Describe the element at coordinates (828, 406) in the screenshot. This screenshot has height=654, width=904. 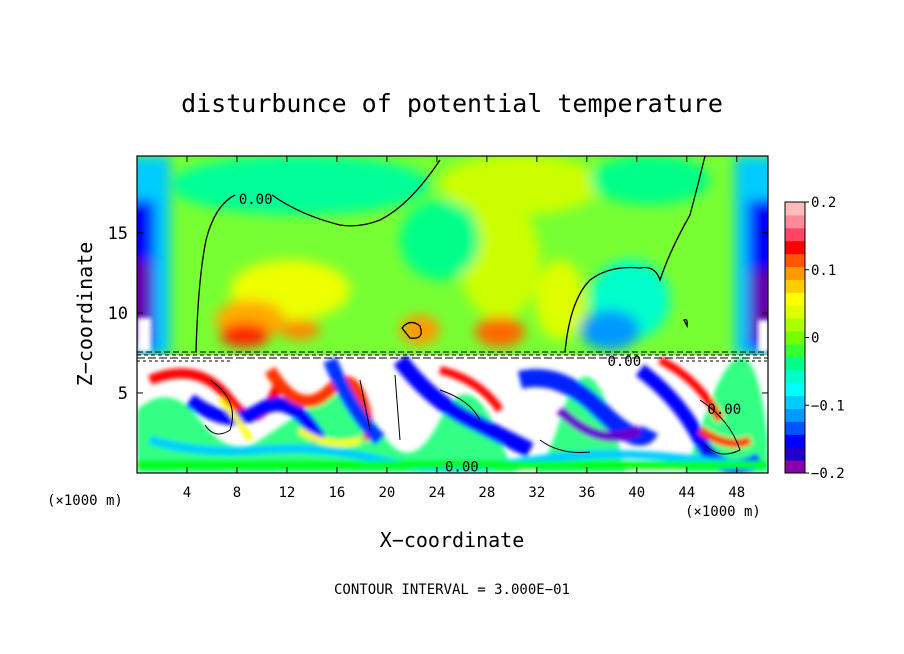
I see `colorbar-tick-label: −0.1` at that location.